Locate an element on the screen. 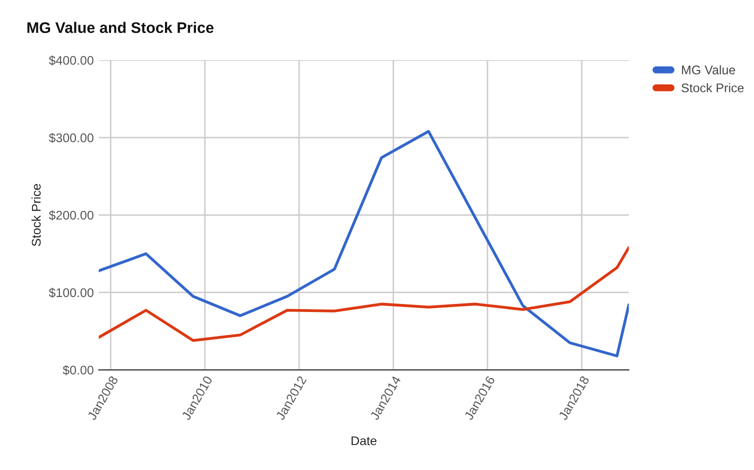 The width and height of the screenshot is (754, 470). chart-title: MG Value and Stock Price is located at coordinates (120, 28).